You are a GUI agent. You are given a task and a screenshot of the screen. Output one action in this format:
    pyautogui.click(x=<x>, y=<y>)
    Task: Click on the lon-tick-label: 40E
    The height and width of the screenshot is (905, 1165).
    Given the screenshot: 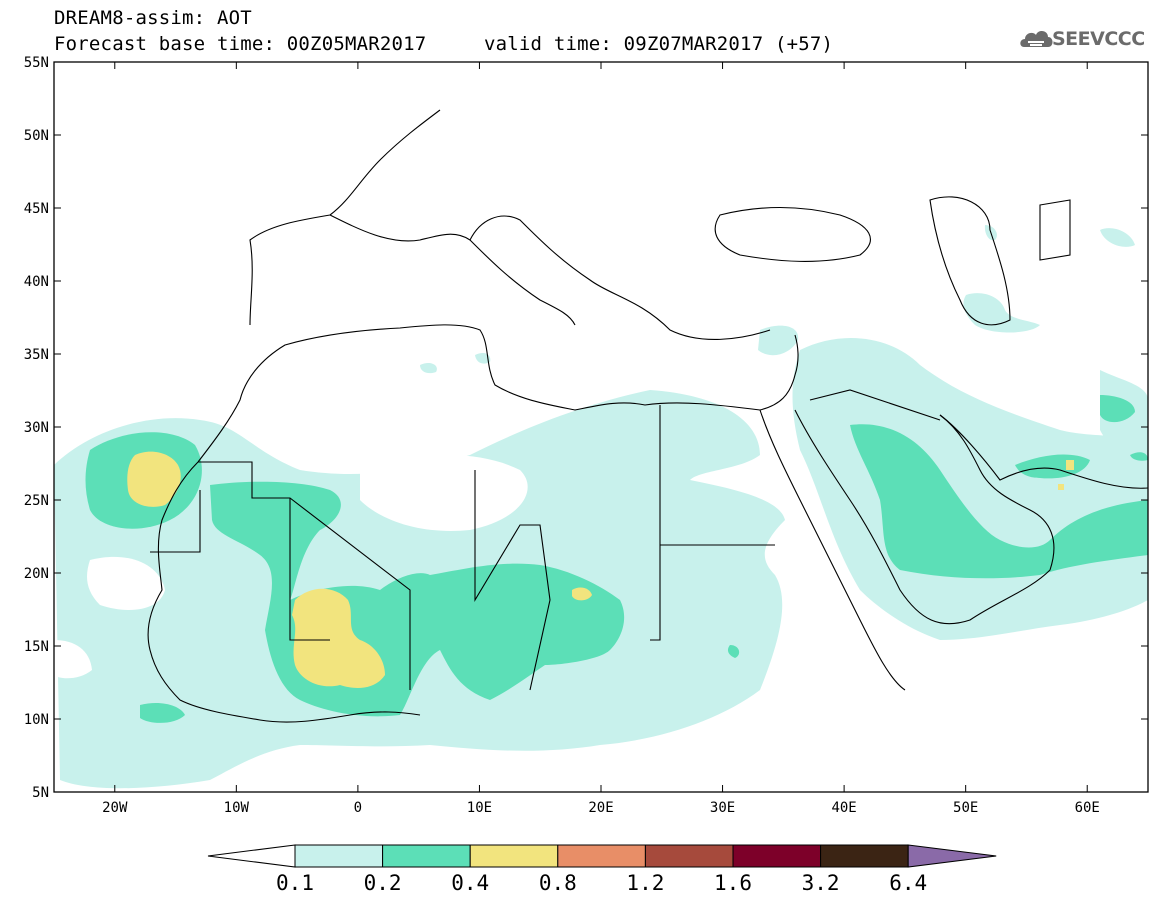 What is the action you would take?
    pyautogui.click(x=843, y=808)
    